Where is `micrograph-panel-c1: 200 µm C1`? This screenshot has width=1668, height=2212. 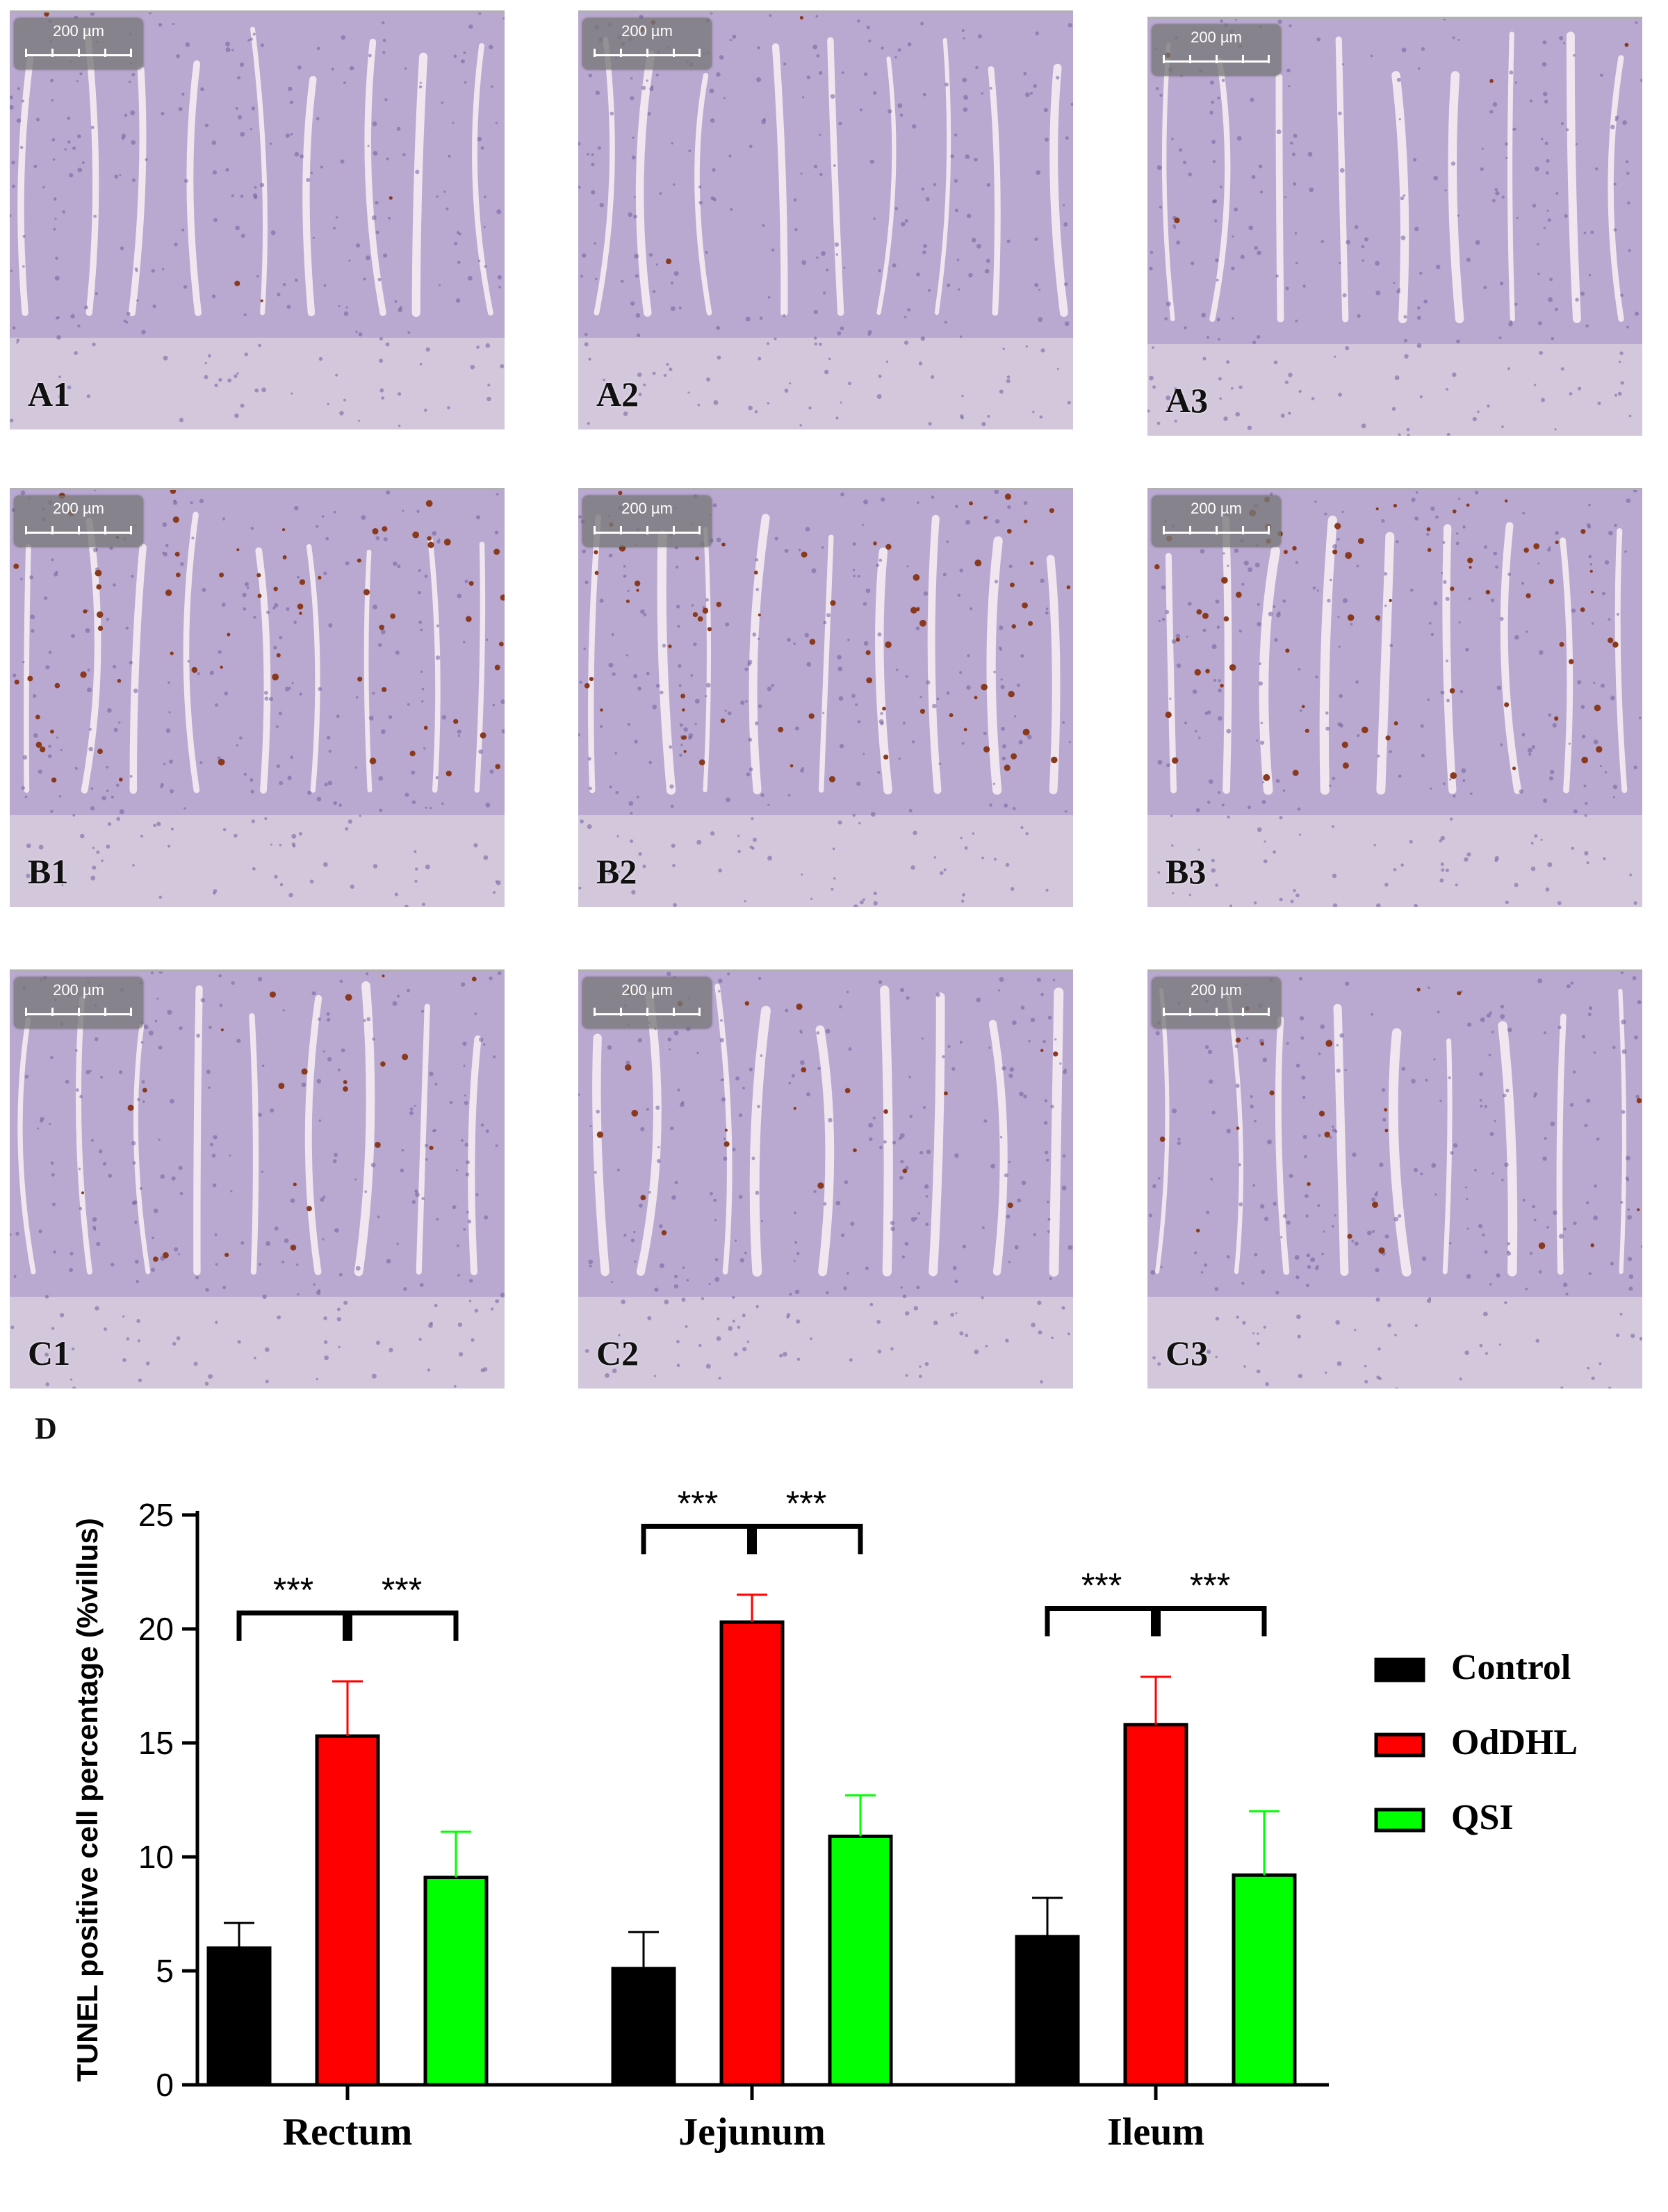 micrograph-panel-c1: 200 µm C1 is located at coordinates (257, 1179).